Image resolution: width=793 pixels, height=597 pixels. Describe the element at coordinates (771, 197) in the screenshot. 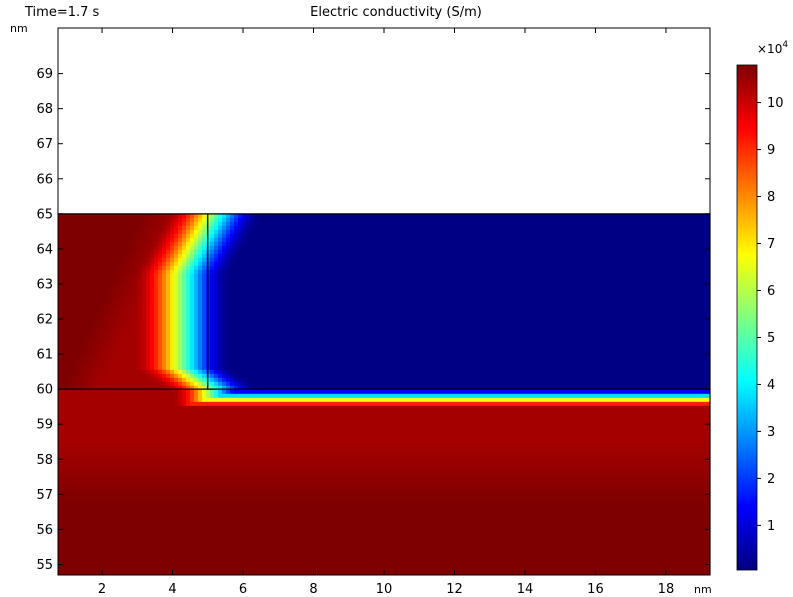

I see `colorbar-tick-label: 8` at that location.